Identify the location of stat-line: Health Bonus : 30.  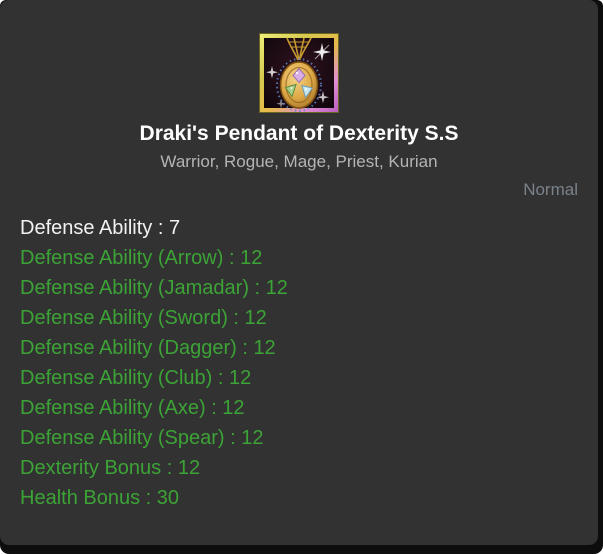
(99, 498).